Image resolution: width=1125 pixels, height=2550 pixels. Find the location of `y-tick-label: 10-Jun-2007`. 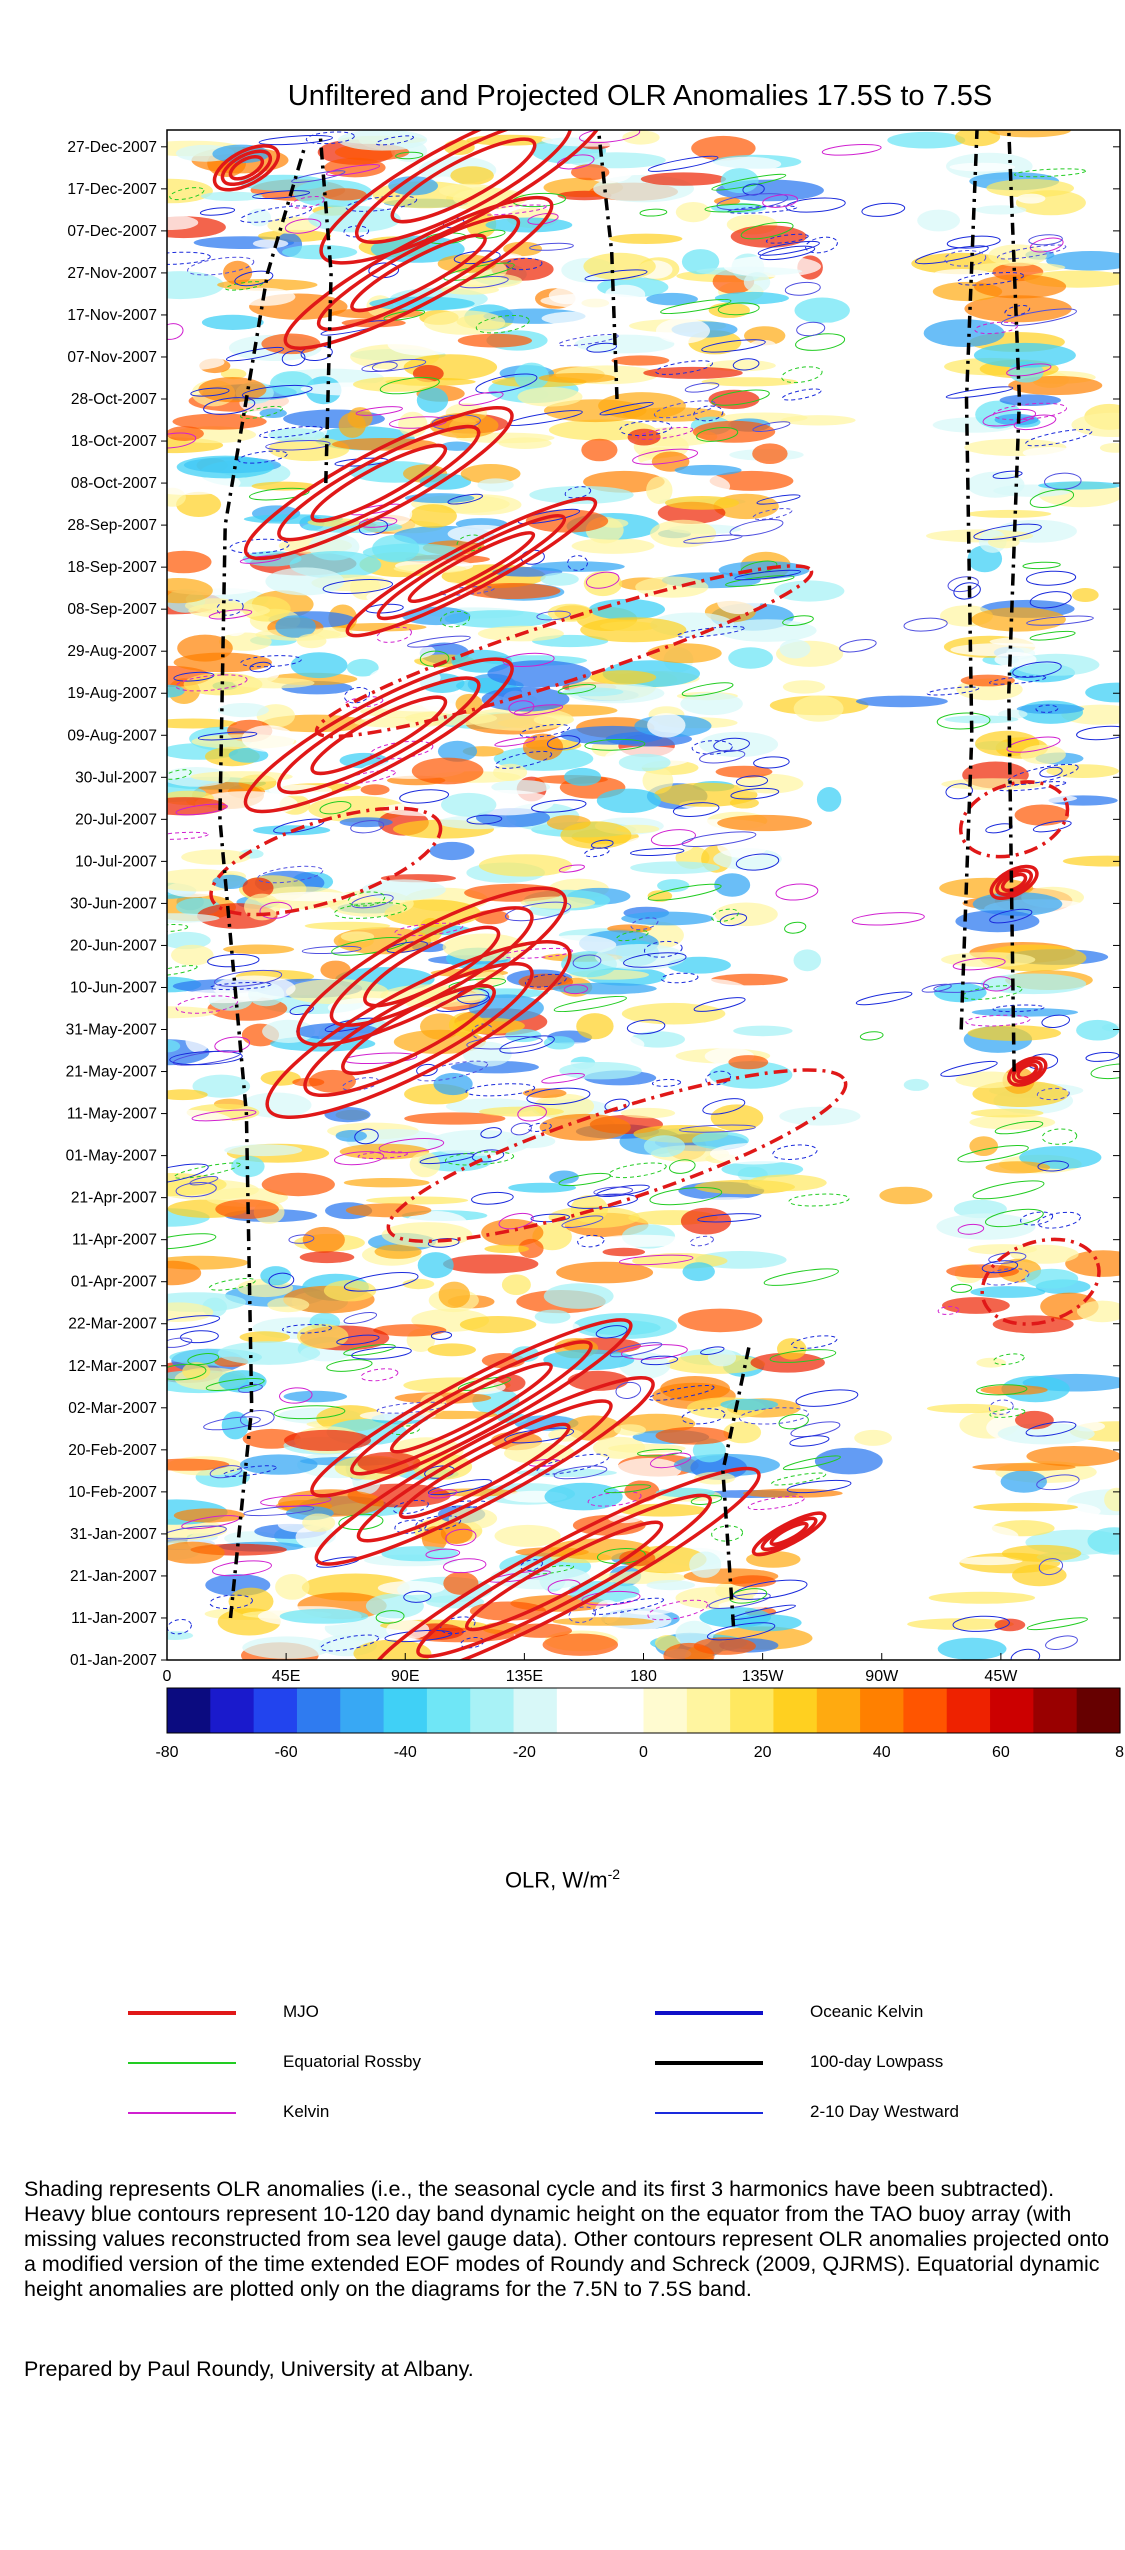

y-tick-label: 10-Jun-2007 is located at coordinates (113, 987).